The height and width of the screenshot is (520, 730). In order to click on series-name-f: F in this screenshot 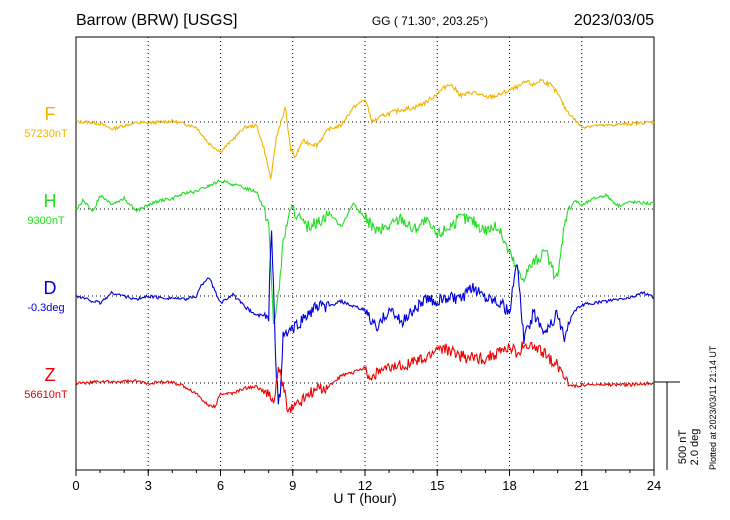, I will do `click(50, 114)`.